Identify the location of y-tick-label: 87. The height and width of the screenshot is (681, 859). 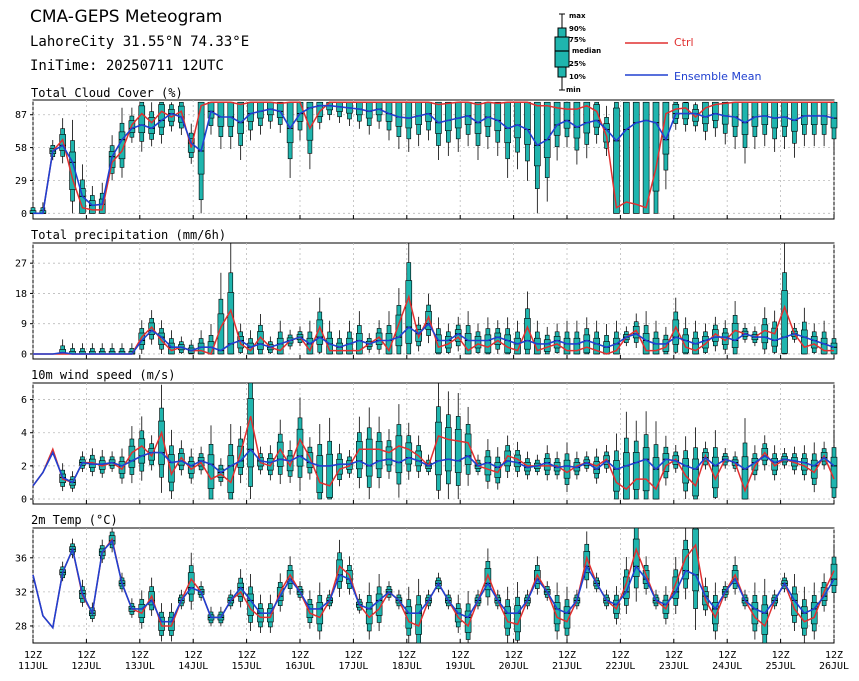
(21, 115).